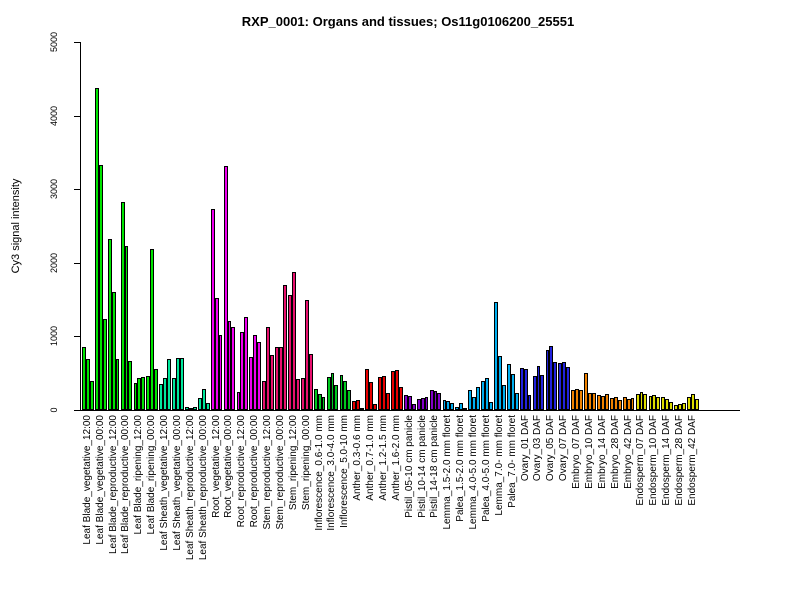 This screenshot has width=800, height=600. Describe the element at coordinates (54, 189) in the screenshot. I see `y-tick-label: 3000` at that location.